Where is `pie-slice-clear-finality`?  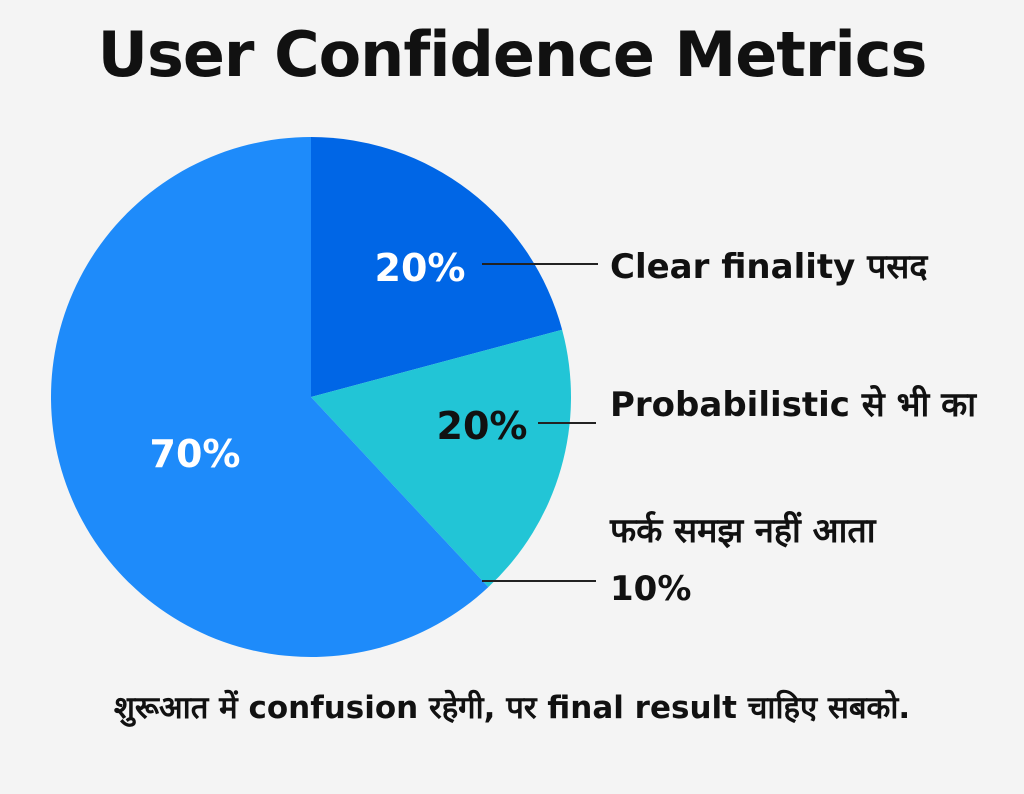 pie-slice-clear-finality is located at coordinates (437, 267).